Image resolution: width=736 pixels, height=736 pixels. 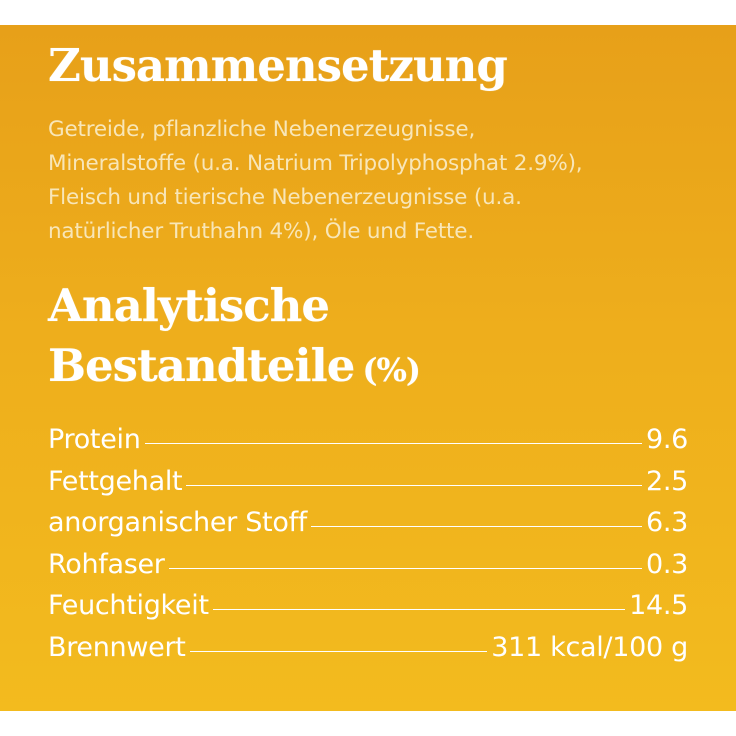 I want to click on row-value-anorganischer-stoff: 6.3, so click(x=666, y=522).